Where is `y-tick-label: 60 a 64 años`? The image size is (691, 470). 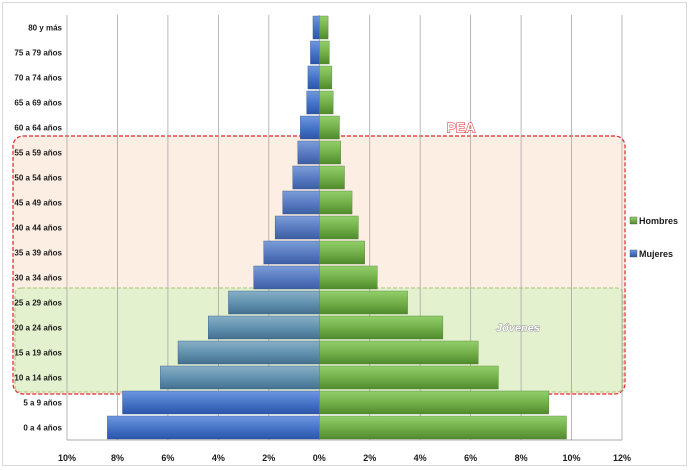
y-tick-label: 60 a 64 años is located at coordinates (38, 128).